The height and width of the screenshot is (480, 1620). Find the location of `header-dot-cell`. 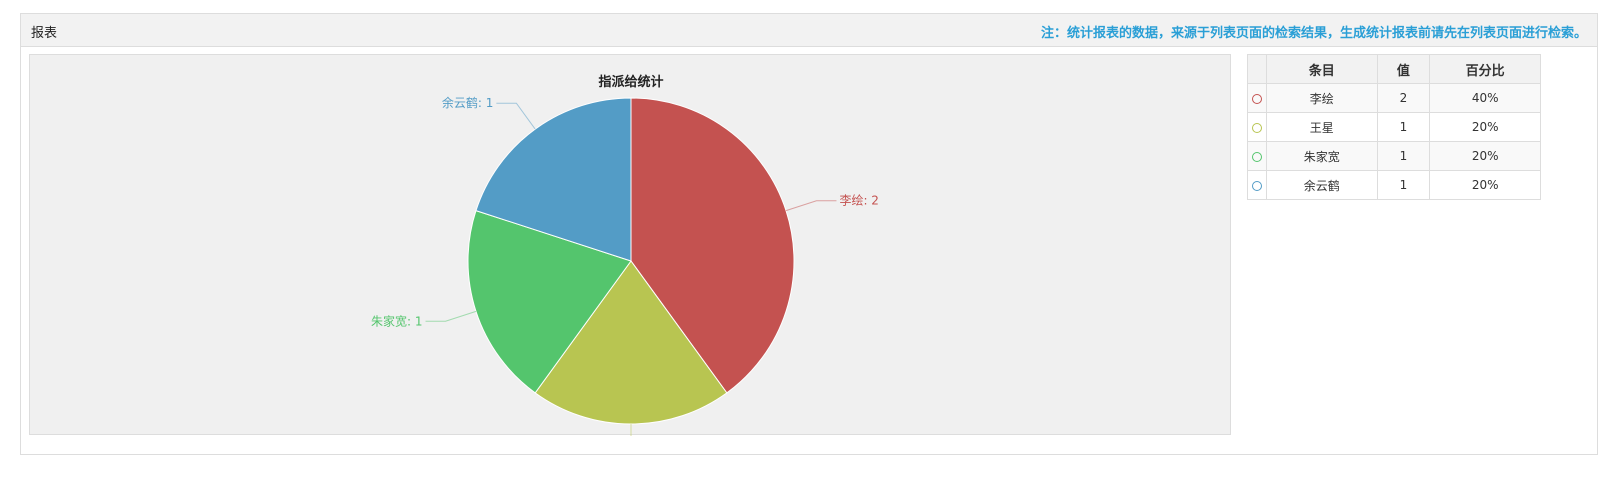

header-dot-cell is located at coordinates (1257, 69).